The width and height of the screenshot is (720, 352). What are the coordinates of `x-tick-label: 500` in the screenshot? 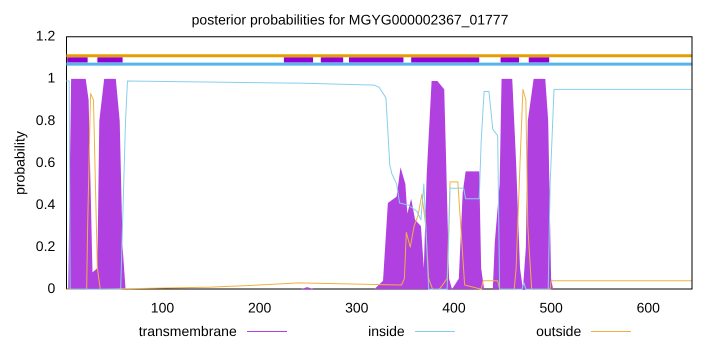 It's located at (551, 307).